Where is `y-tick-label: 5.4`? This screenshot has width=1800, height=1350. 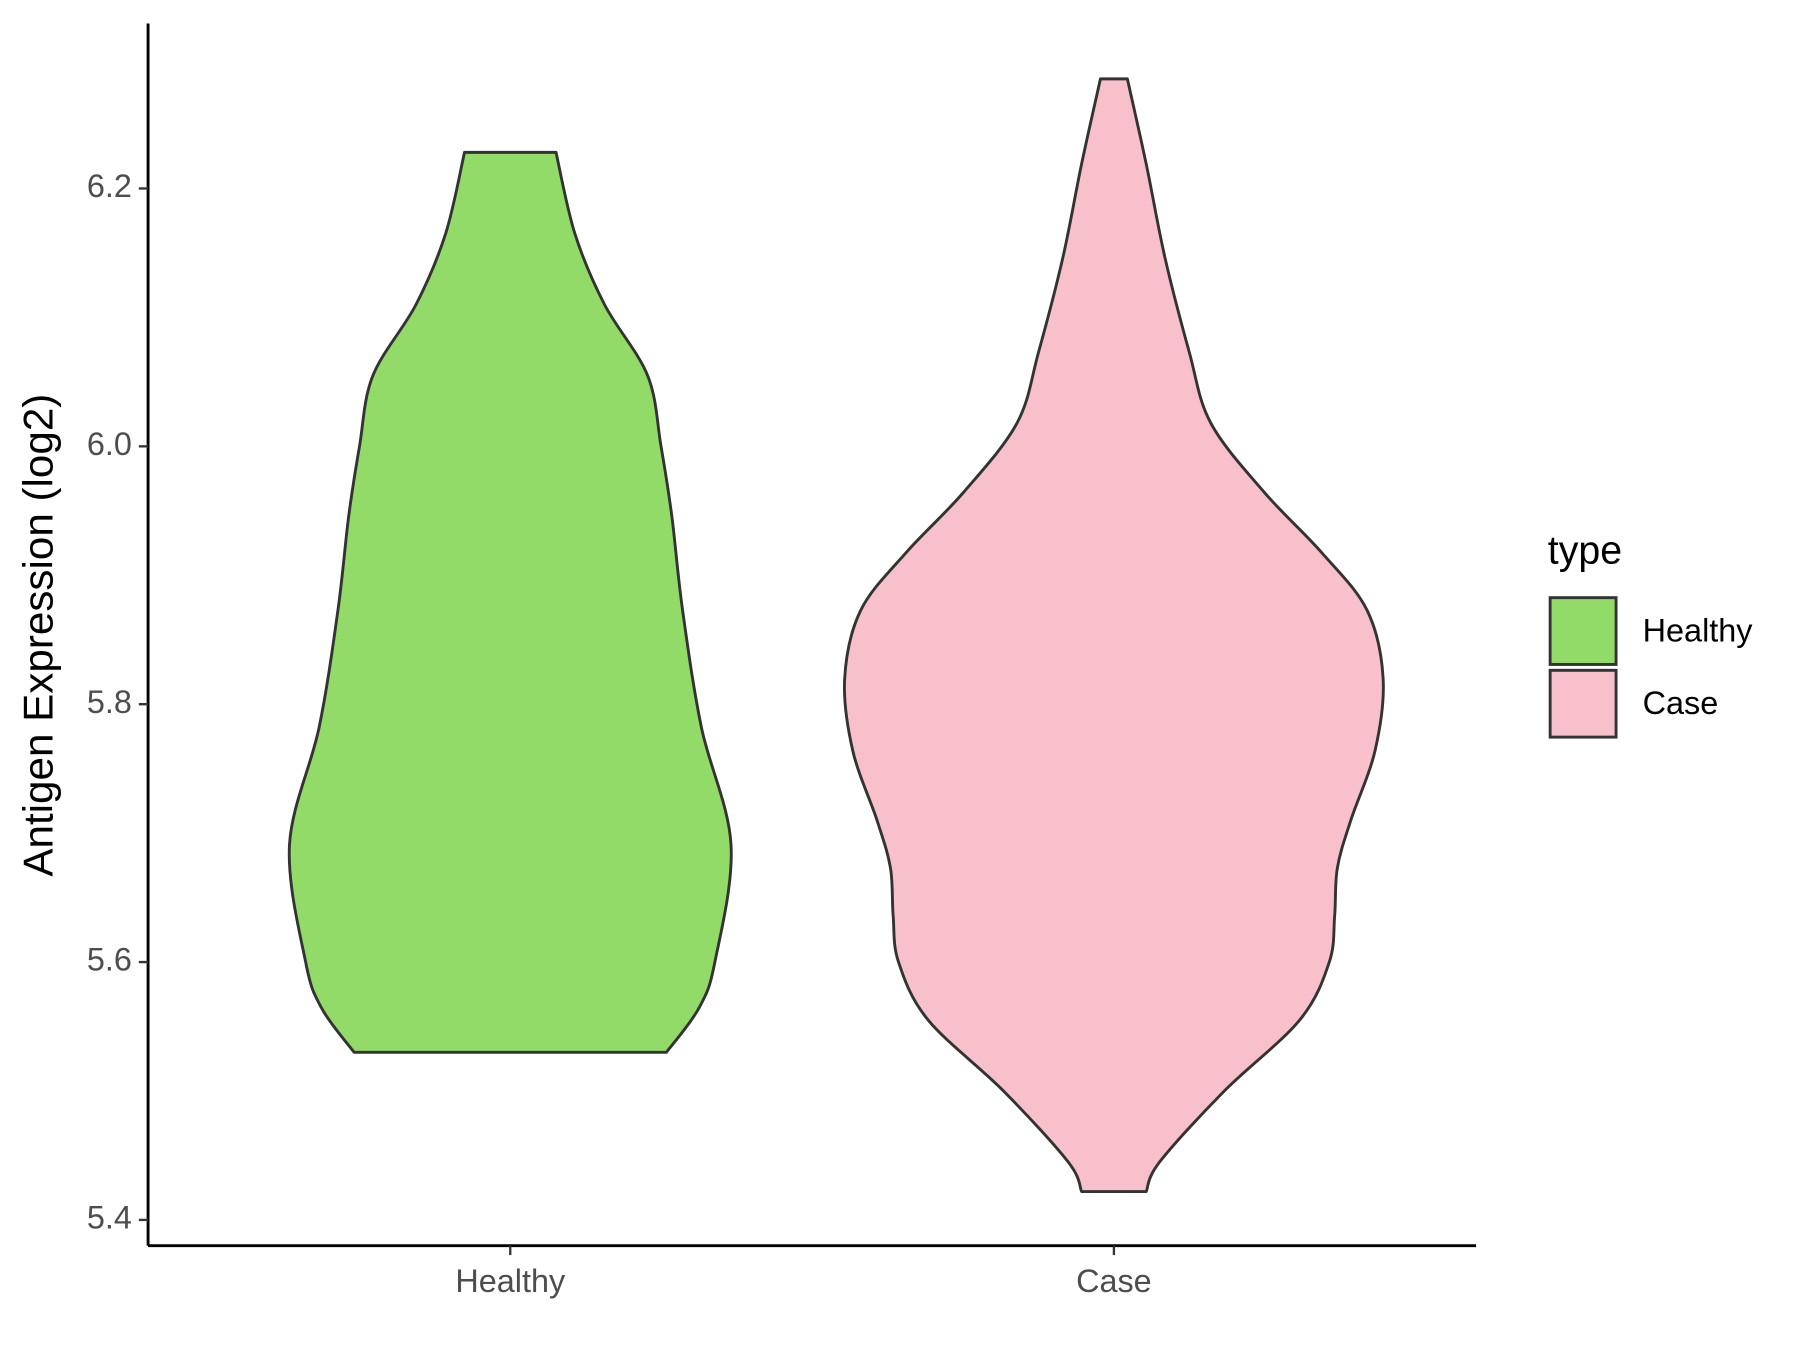 y-tick-label: 5.4 is located at coordinates (109, 1216).